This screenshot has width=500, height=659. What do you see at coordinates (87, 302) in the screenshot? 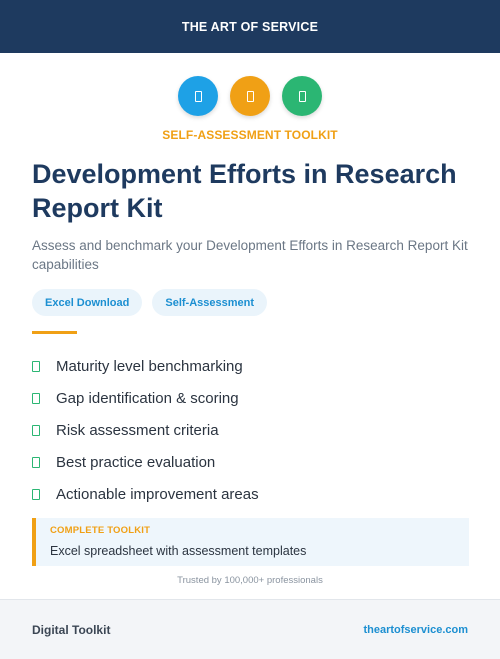
I see `tag-excel-download: Excel Download` at bounding box center [87, 302].